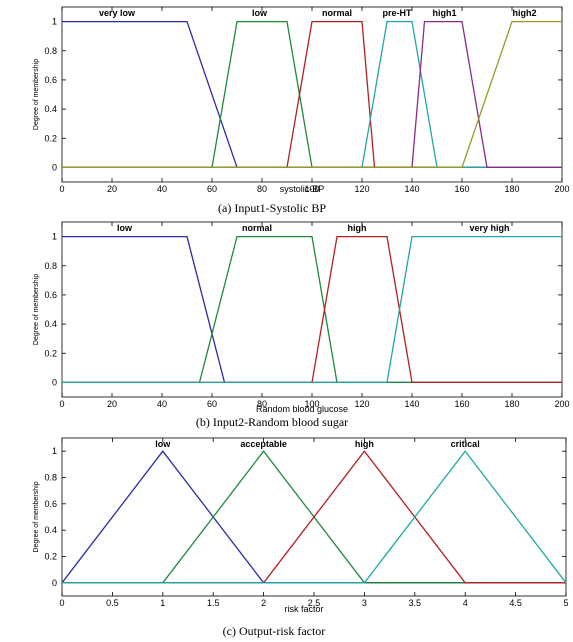 The width and height of the screenshot is (573, 642). Describe the element at coordinates (263, 603) in the screenshot. I see `x-tick-label: 2` at that location.